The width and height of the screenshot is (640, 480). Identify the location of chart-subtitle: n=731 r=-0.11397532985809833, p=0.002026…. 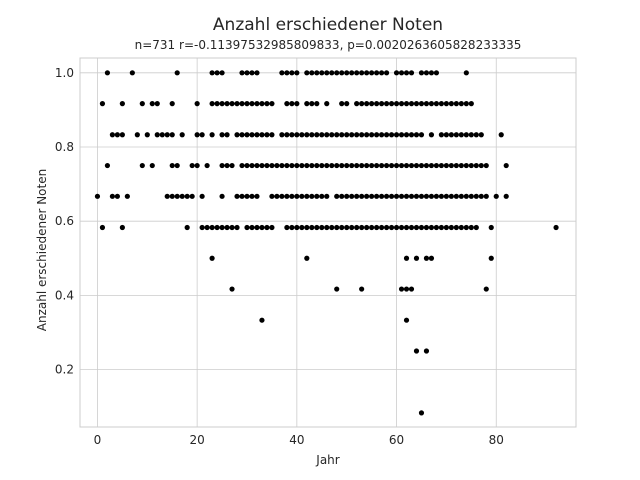
(328, 45).